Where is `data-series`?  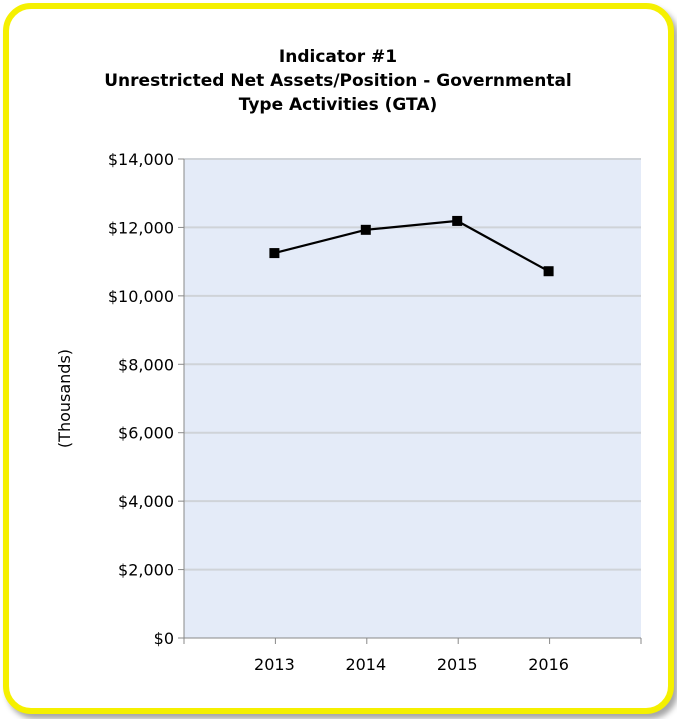 data-series is located at coordinates (411, 246).